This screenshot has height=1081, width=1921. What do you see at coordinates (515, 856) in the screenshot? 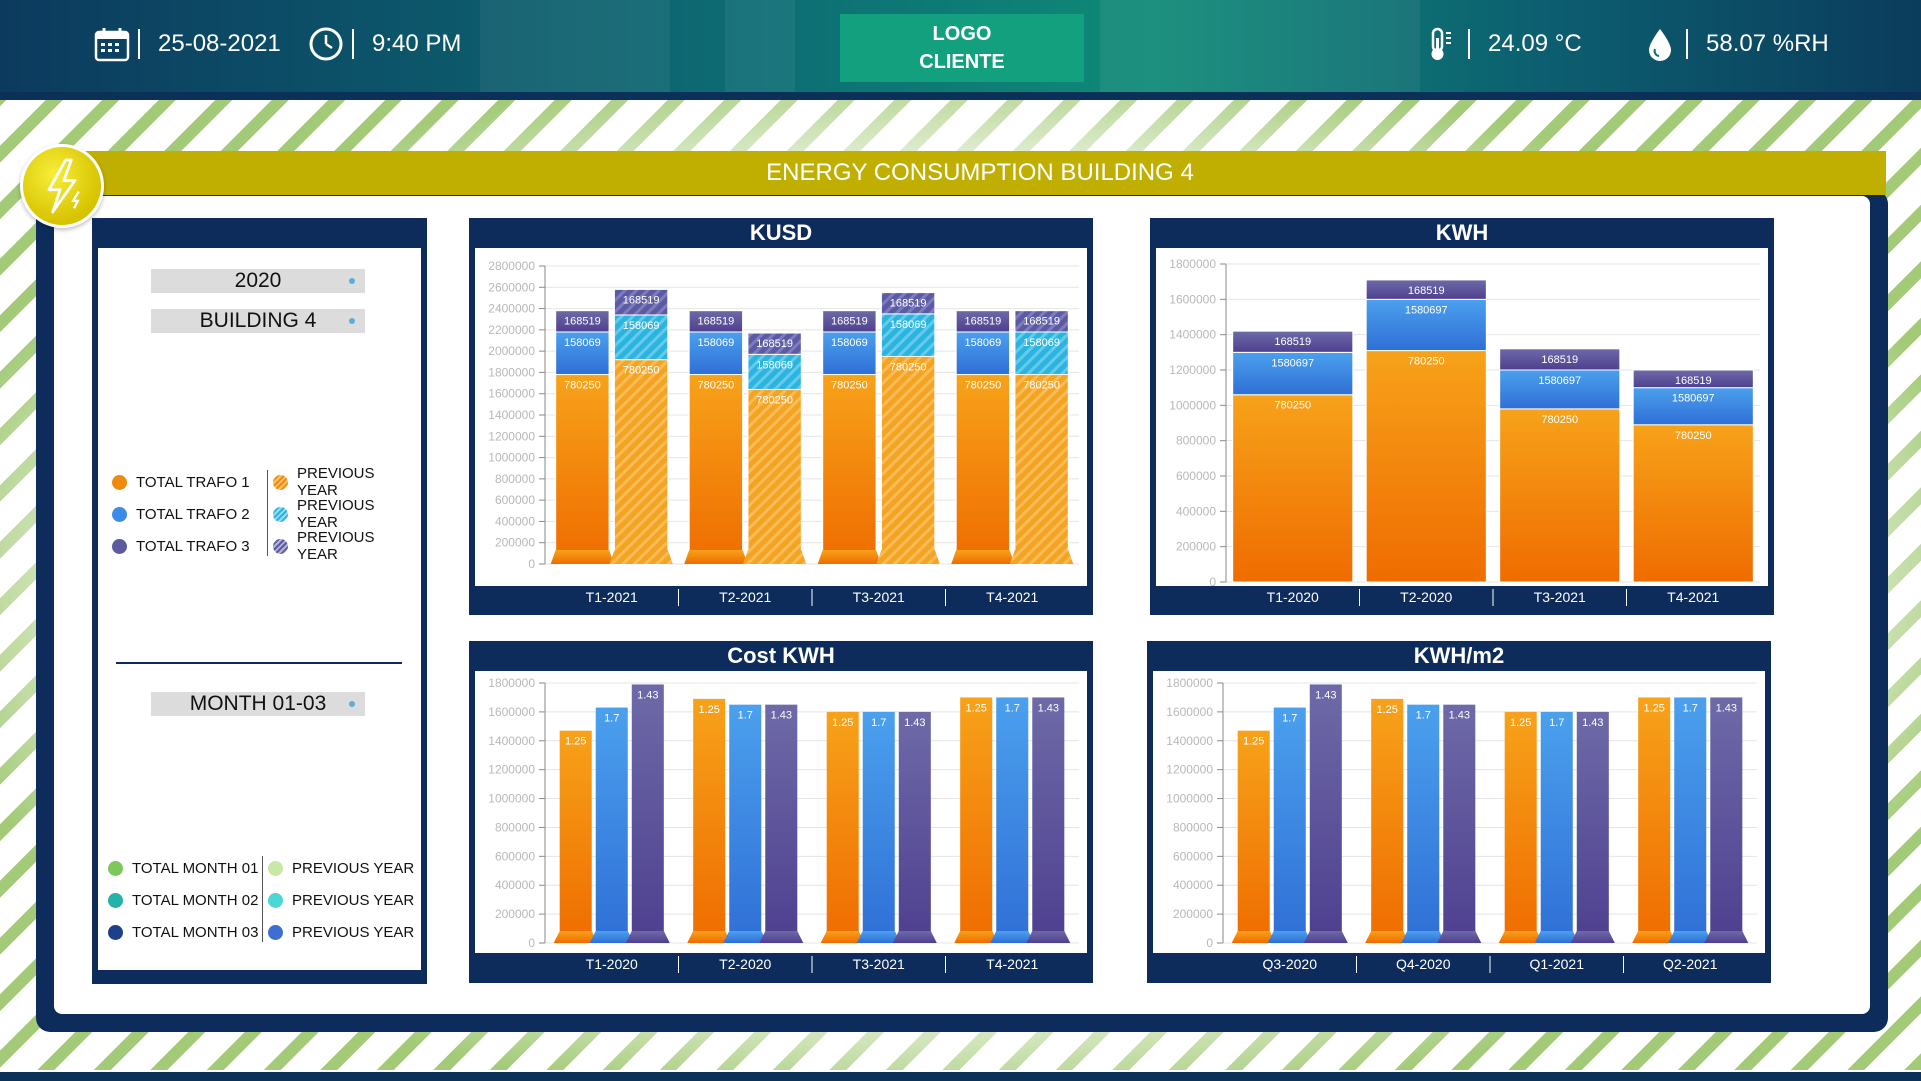
I see `y-tick-label: 600000` at bounding box center [515, 856].